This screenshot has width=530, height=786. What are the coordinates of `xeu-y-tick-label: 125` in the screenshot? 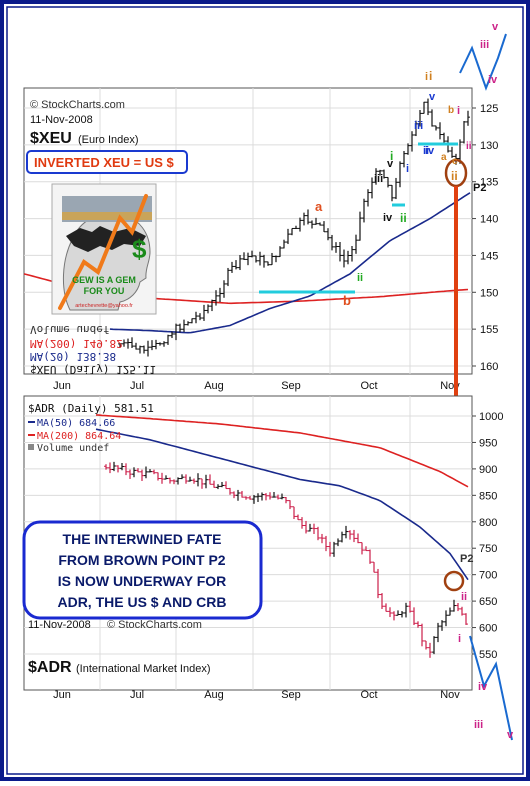 It's located at (489, 109).